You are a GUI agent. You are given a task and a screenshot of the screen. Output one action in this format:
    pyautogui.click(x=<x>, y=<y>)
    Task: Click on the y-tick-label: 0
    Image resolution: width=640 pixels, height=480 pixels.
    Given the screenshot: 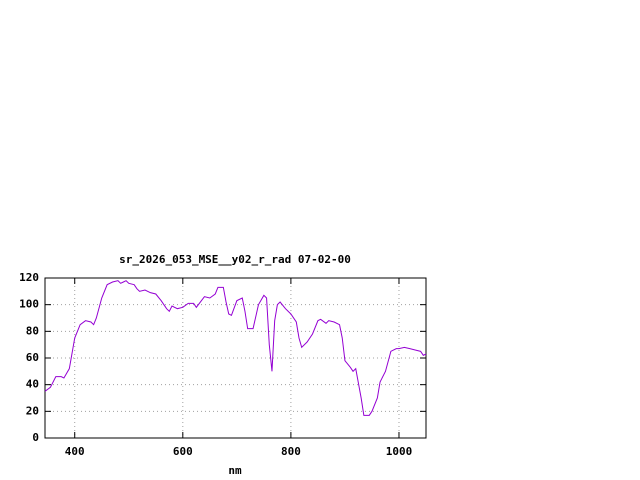 What is the action you would take?
    pyautogui.click(x=35, y=437)
    